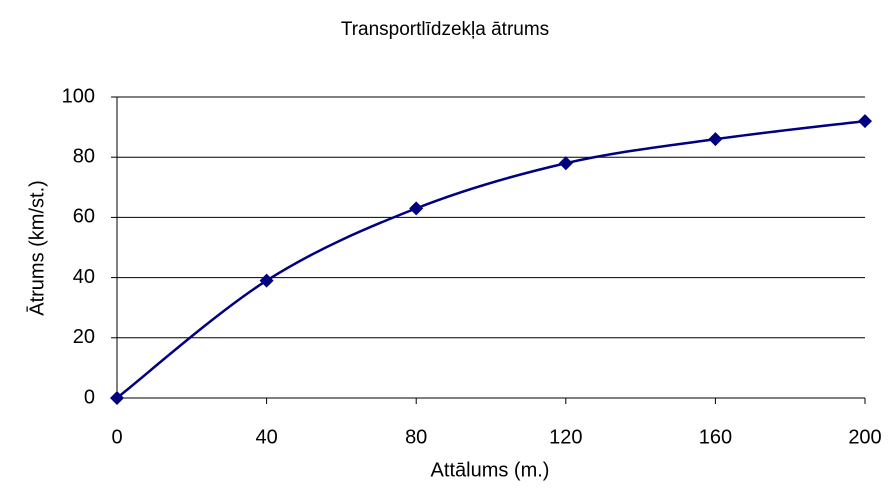 The height and width of the screenshot is (488, 890). What do you see at coordinates (84, 277) in the screenshot?
I see `y-tick-label: 40` at bounding box center [84, 277].